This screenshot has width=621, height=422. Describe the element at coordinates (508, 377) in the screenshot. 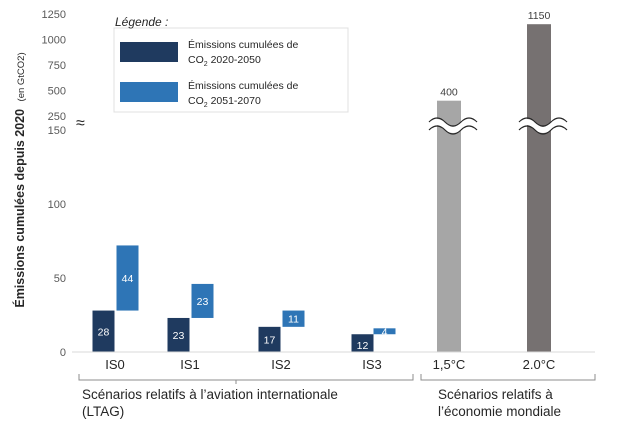

I see `group-bracket-world` at that location.